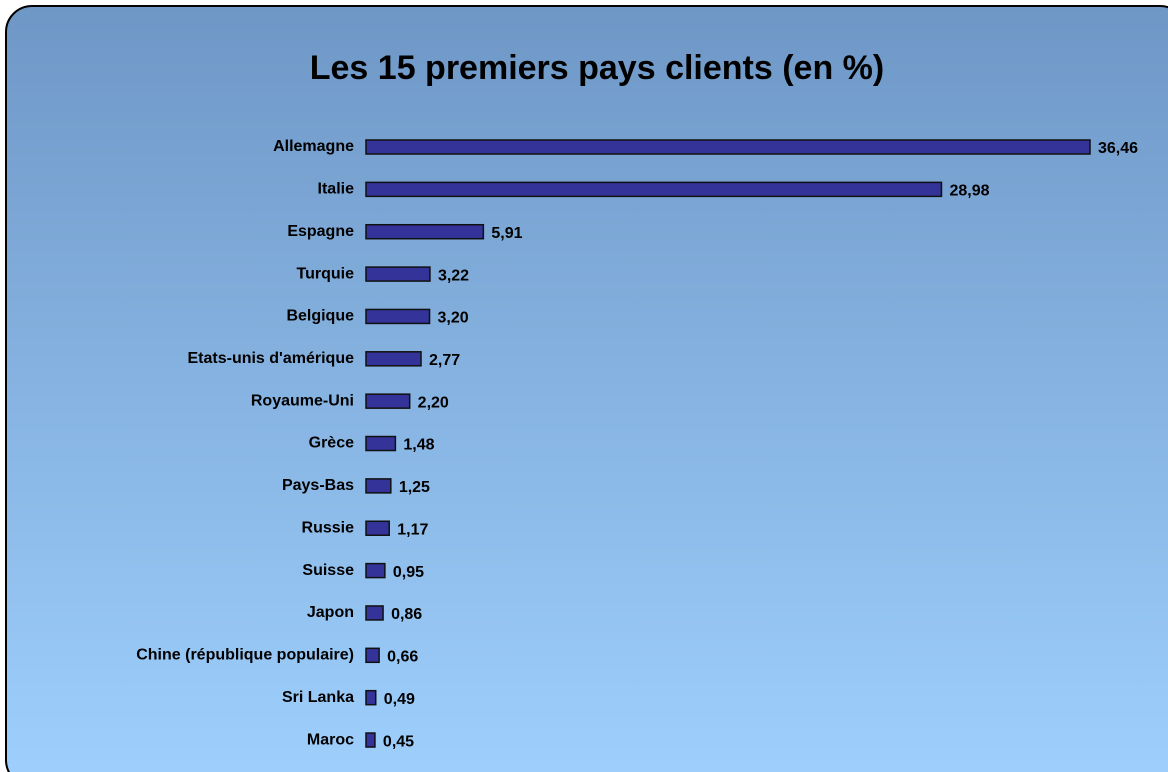 Image resolution: width=1168 pixels, height=772 pixels. What do you see at coordinates (597, 68) in the screenshot?
I see `chart-title: Les 15 premiers pays clients (en %)` at bounding box center [597, 68].